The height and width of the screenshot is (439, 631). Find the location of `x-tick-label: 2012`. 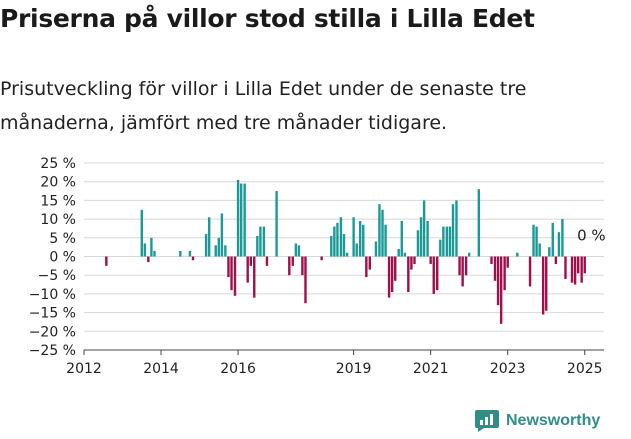

x-tick-label: 2012 is located at coordinates (84, 369).